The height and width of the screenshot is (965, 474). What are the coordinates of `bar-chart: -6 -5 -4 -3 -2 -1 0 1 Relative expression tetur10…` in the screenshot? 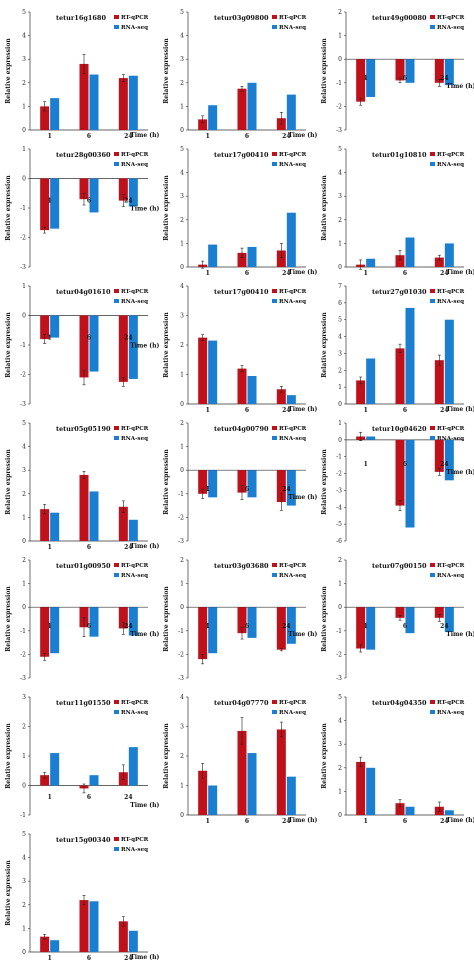 It's located at (397, 482).